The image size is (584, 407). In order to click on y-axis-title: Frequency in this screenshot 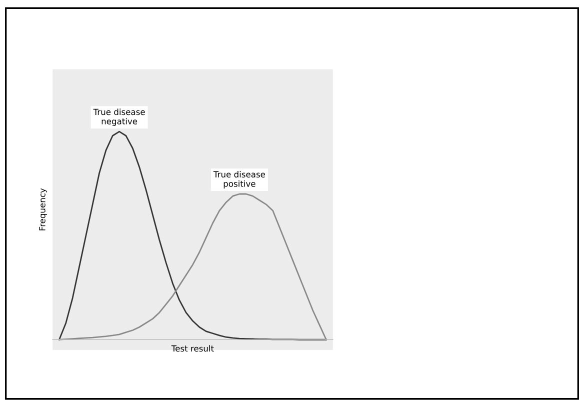, I will do `click(43, 209)`.